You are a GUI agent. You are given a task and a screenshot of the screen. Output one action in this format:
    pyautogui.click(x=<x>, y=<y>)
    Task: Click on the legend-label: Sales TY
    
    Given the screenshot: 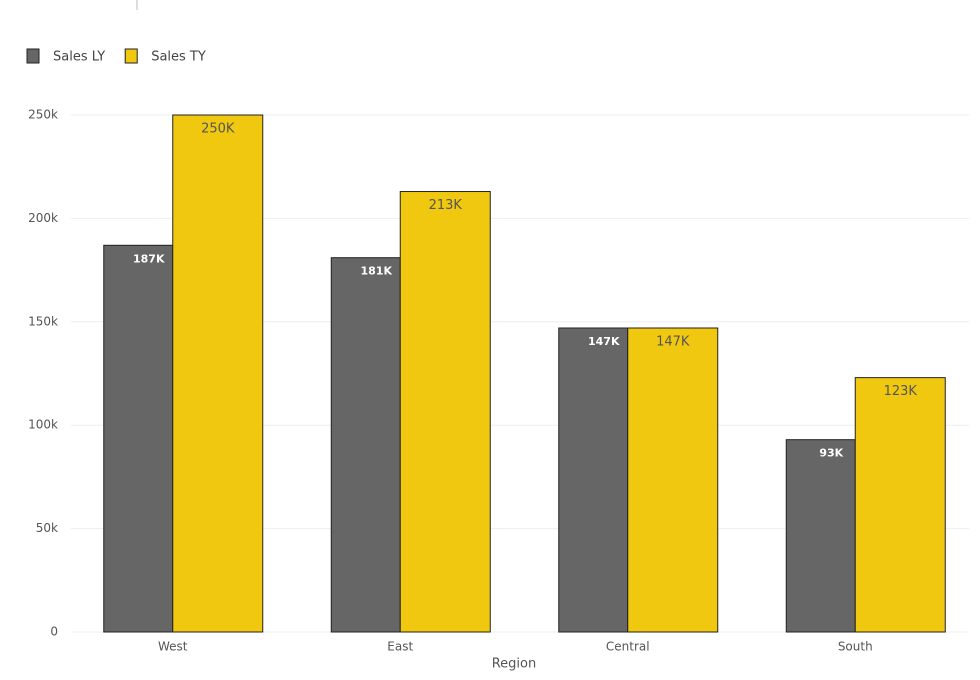 What is the action you would take?
    pyautogui.click(x=178, y=57)
    